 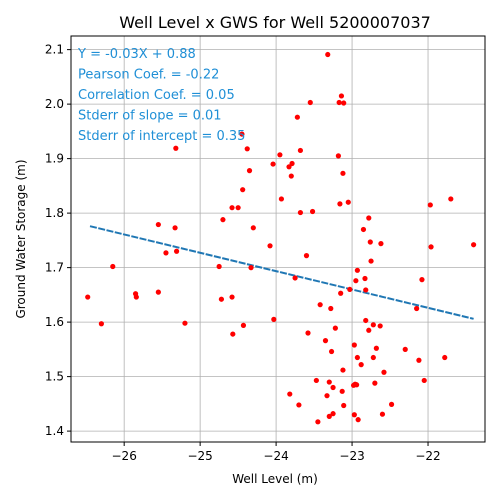 I want to click on chart-title: Well Level x GWS for Well 5200007037, so click(x=275, y=22).